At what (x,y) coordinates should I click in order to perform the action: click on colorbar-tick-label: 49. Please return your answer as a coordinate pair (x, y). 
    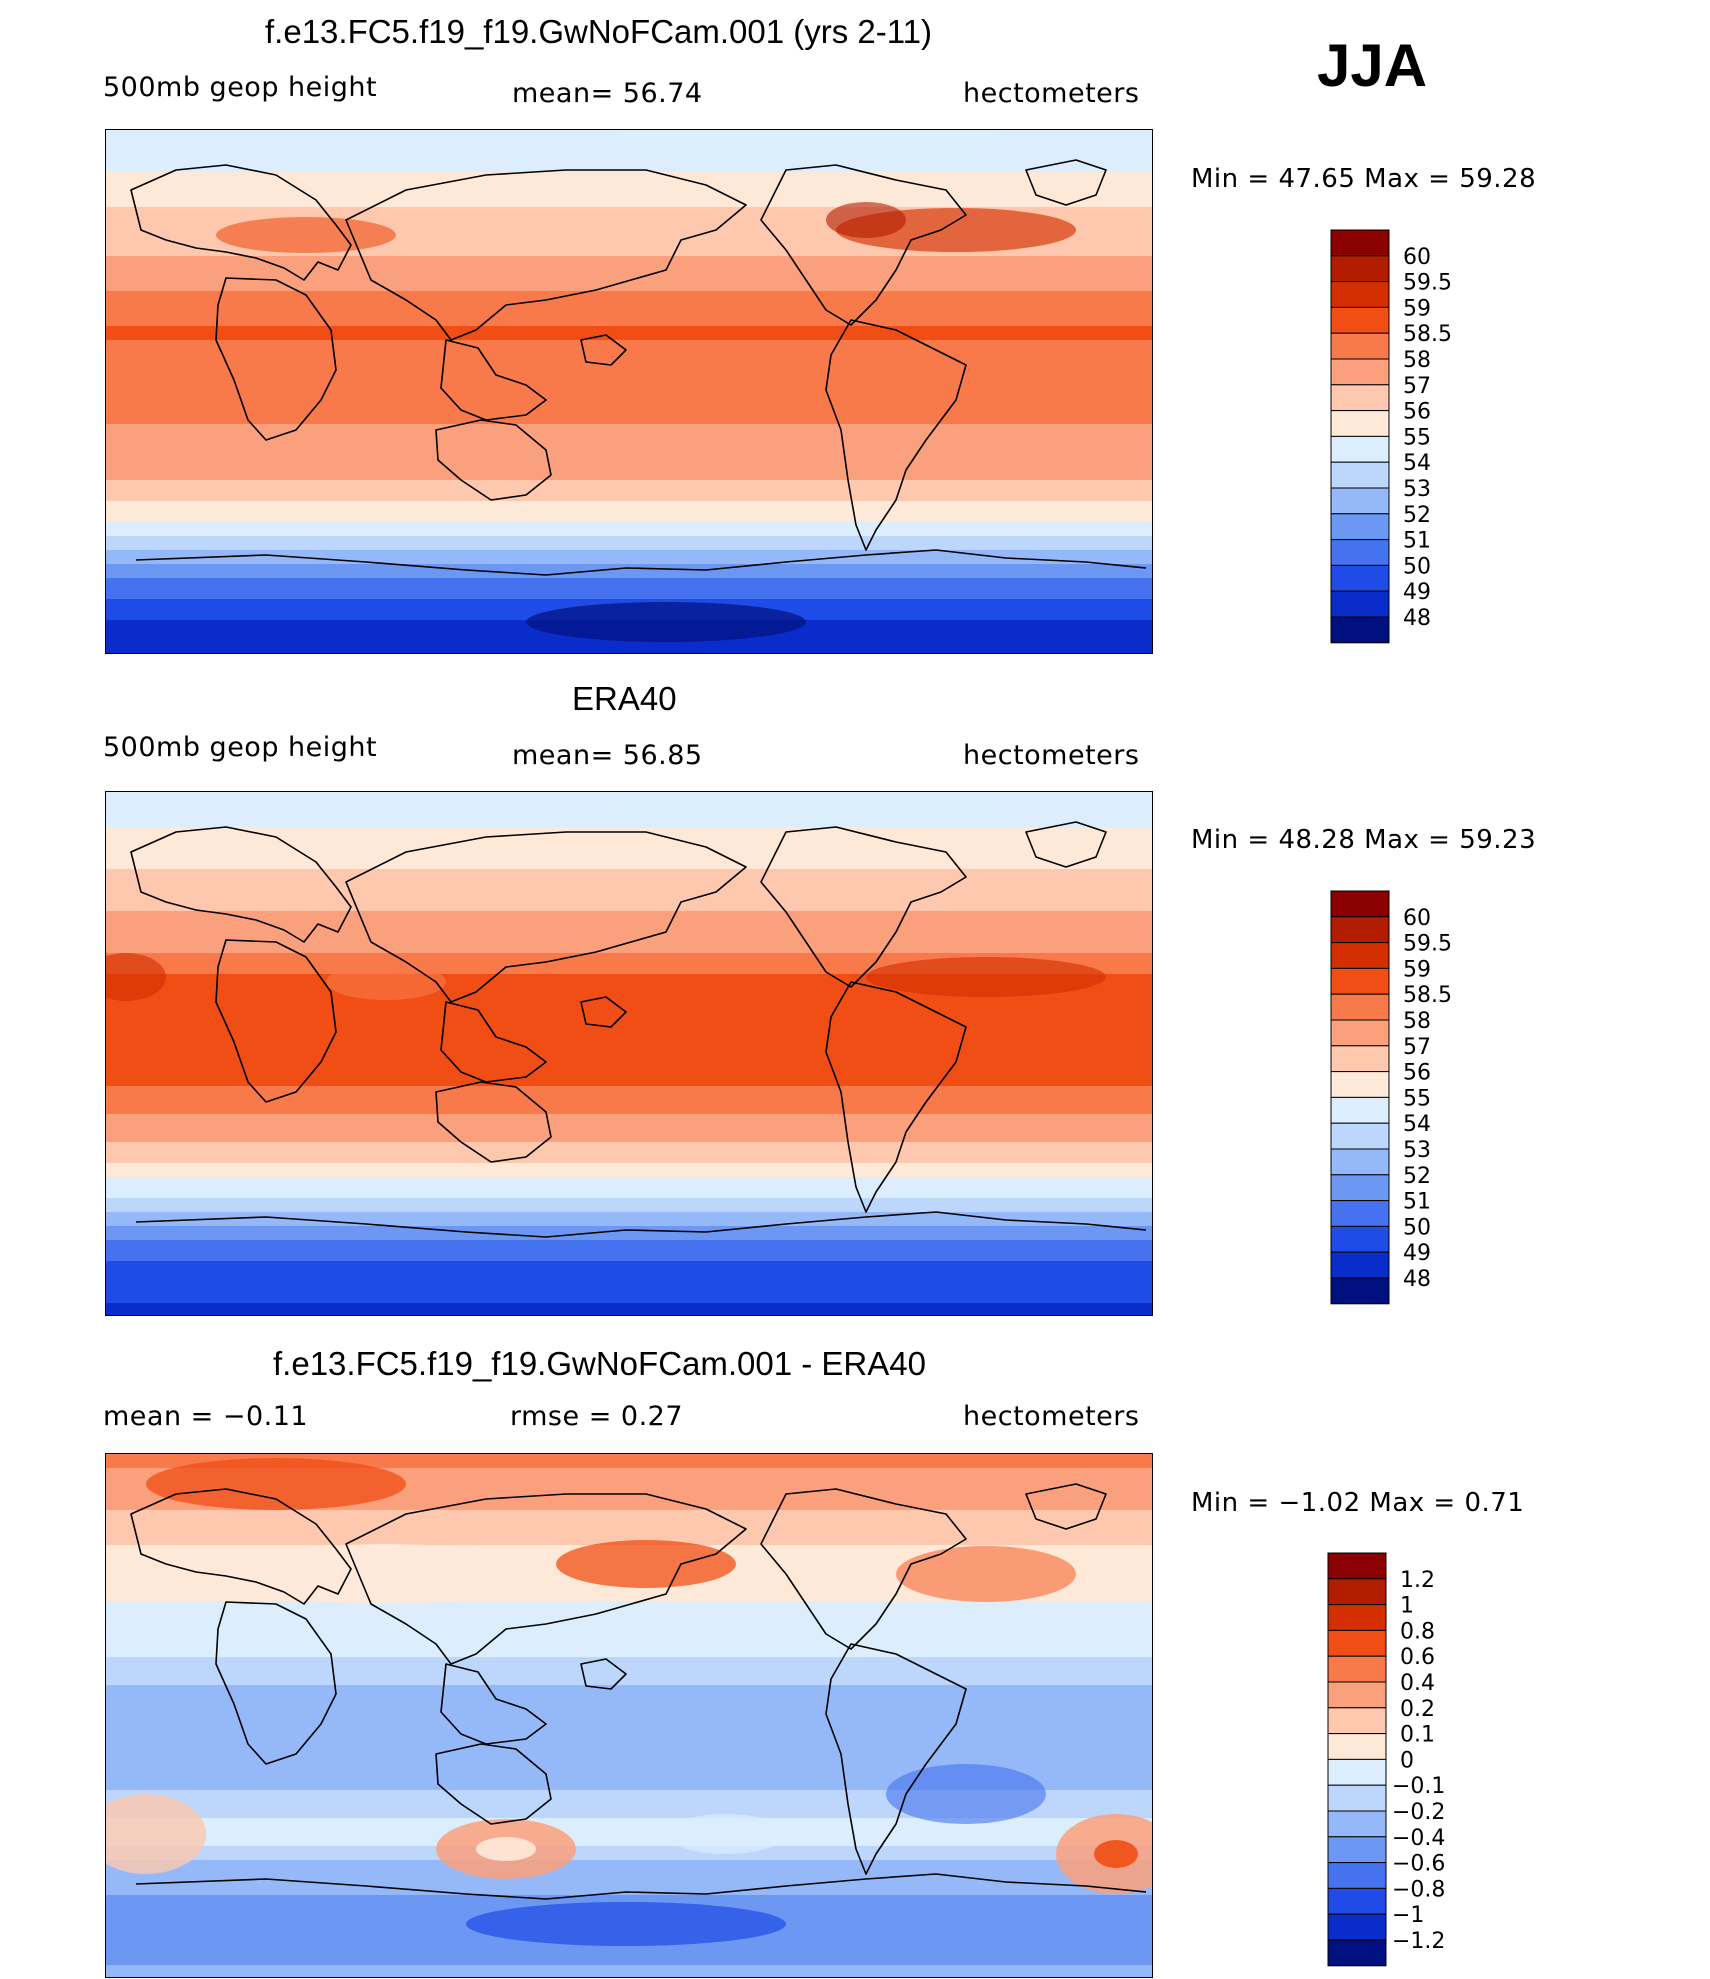
    Looking at the image, I should click on (1417, 592).